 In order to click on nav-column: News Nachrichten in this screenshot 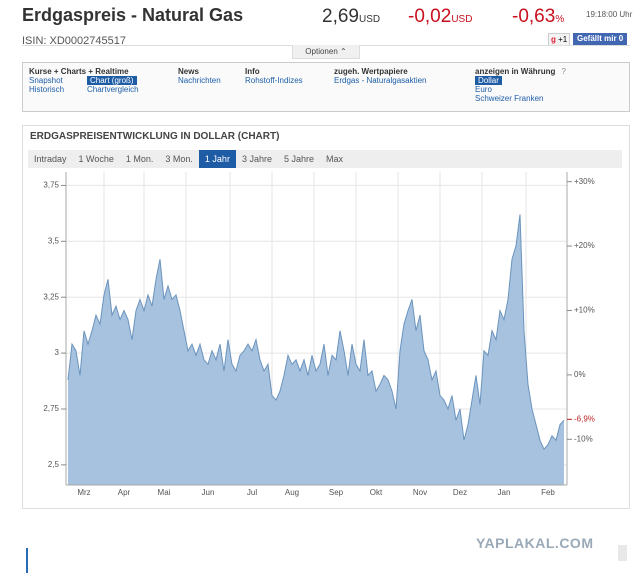, I will do `click(199, 76)`.